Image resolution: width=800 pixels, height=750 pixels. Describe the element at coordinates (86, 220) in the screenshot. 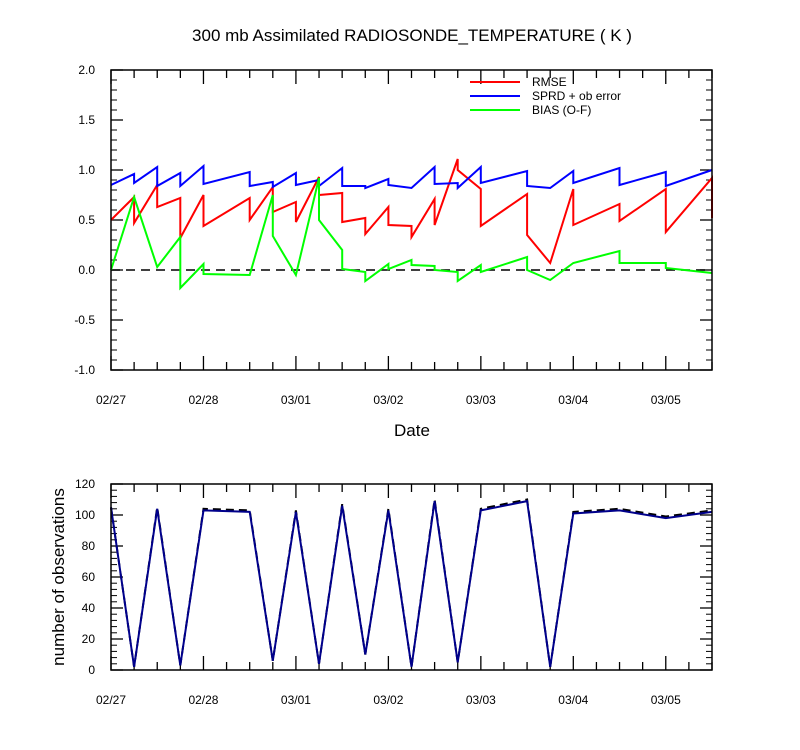

I see `top-y-tick-label: 0.5` at that location.